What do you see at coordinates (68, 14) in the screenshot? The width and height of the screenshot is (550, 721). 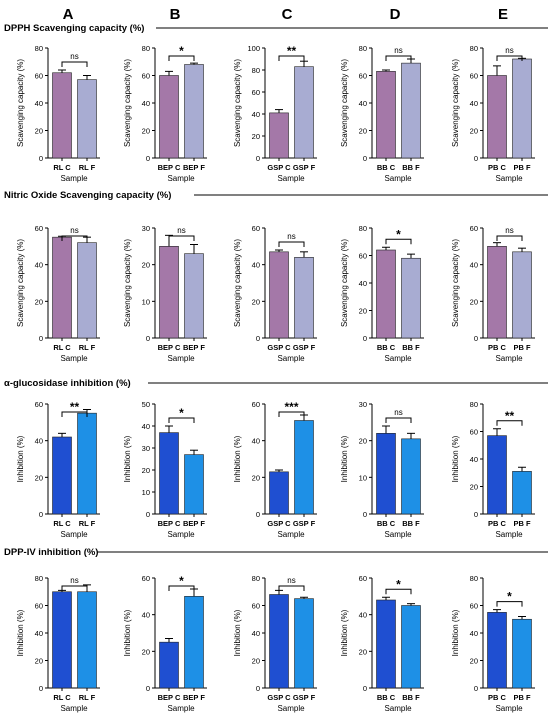 I see `column-label-a: A` at bounding box center [68, 14].